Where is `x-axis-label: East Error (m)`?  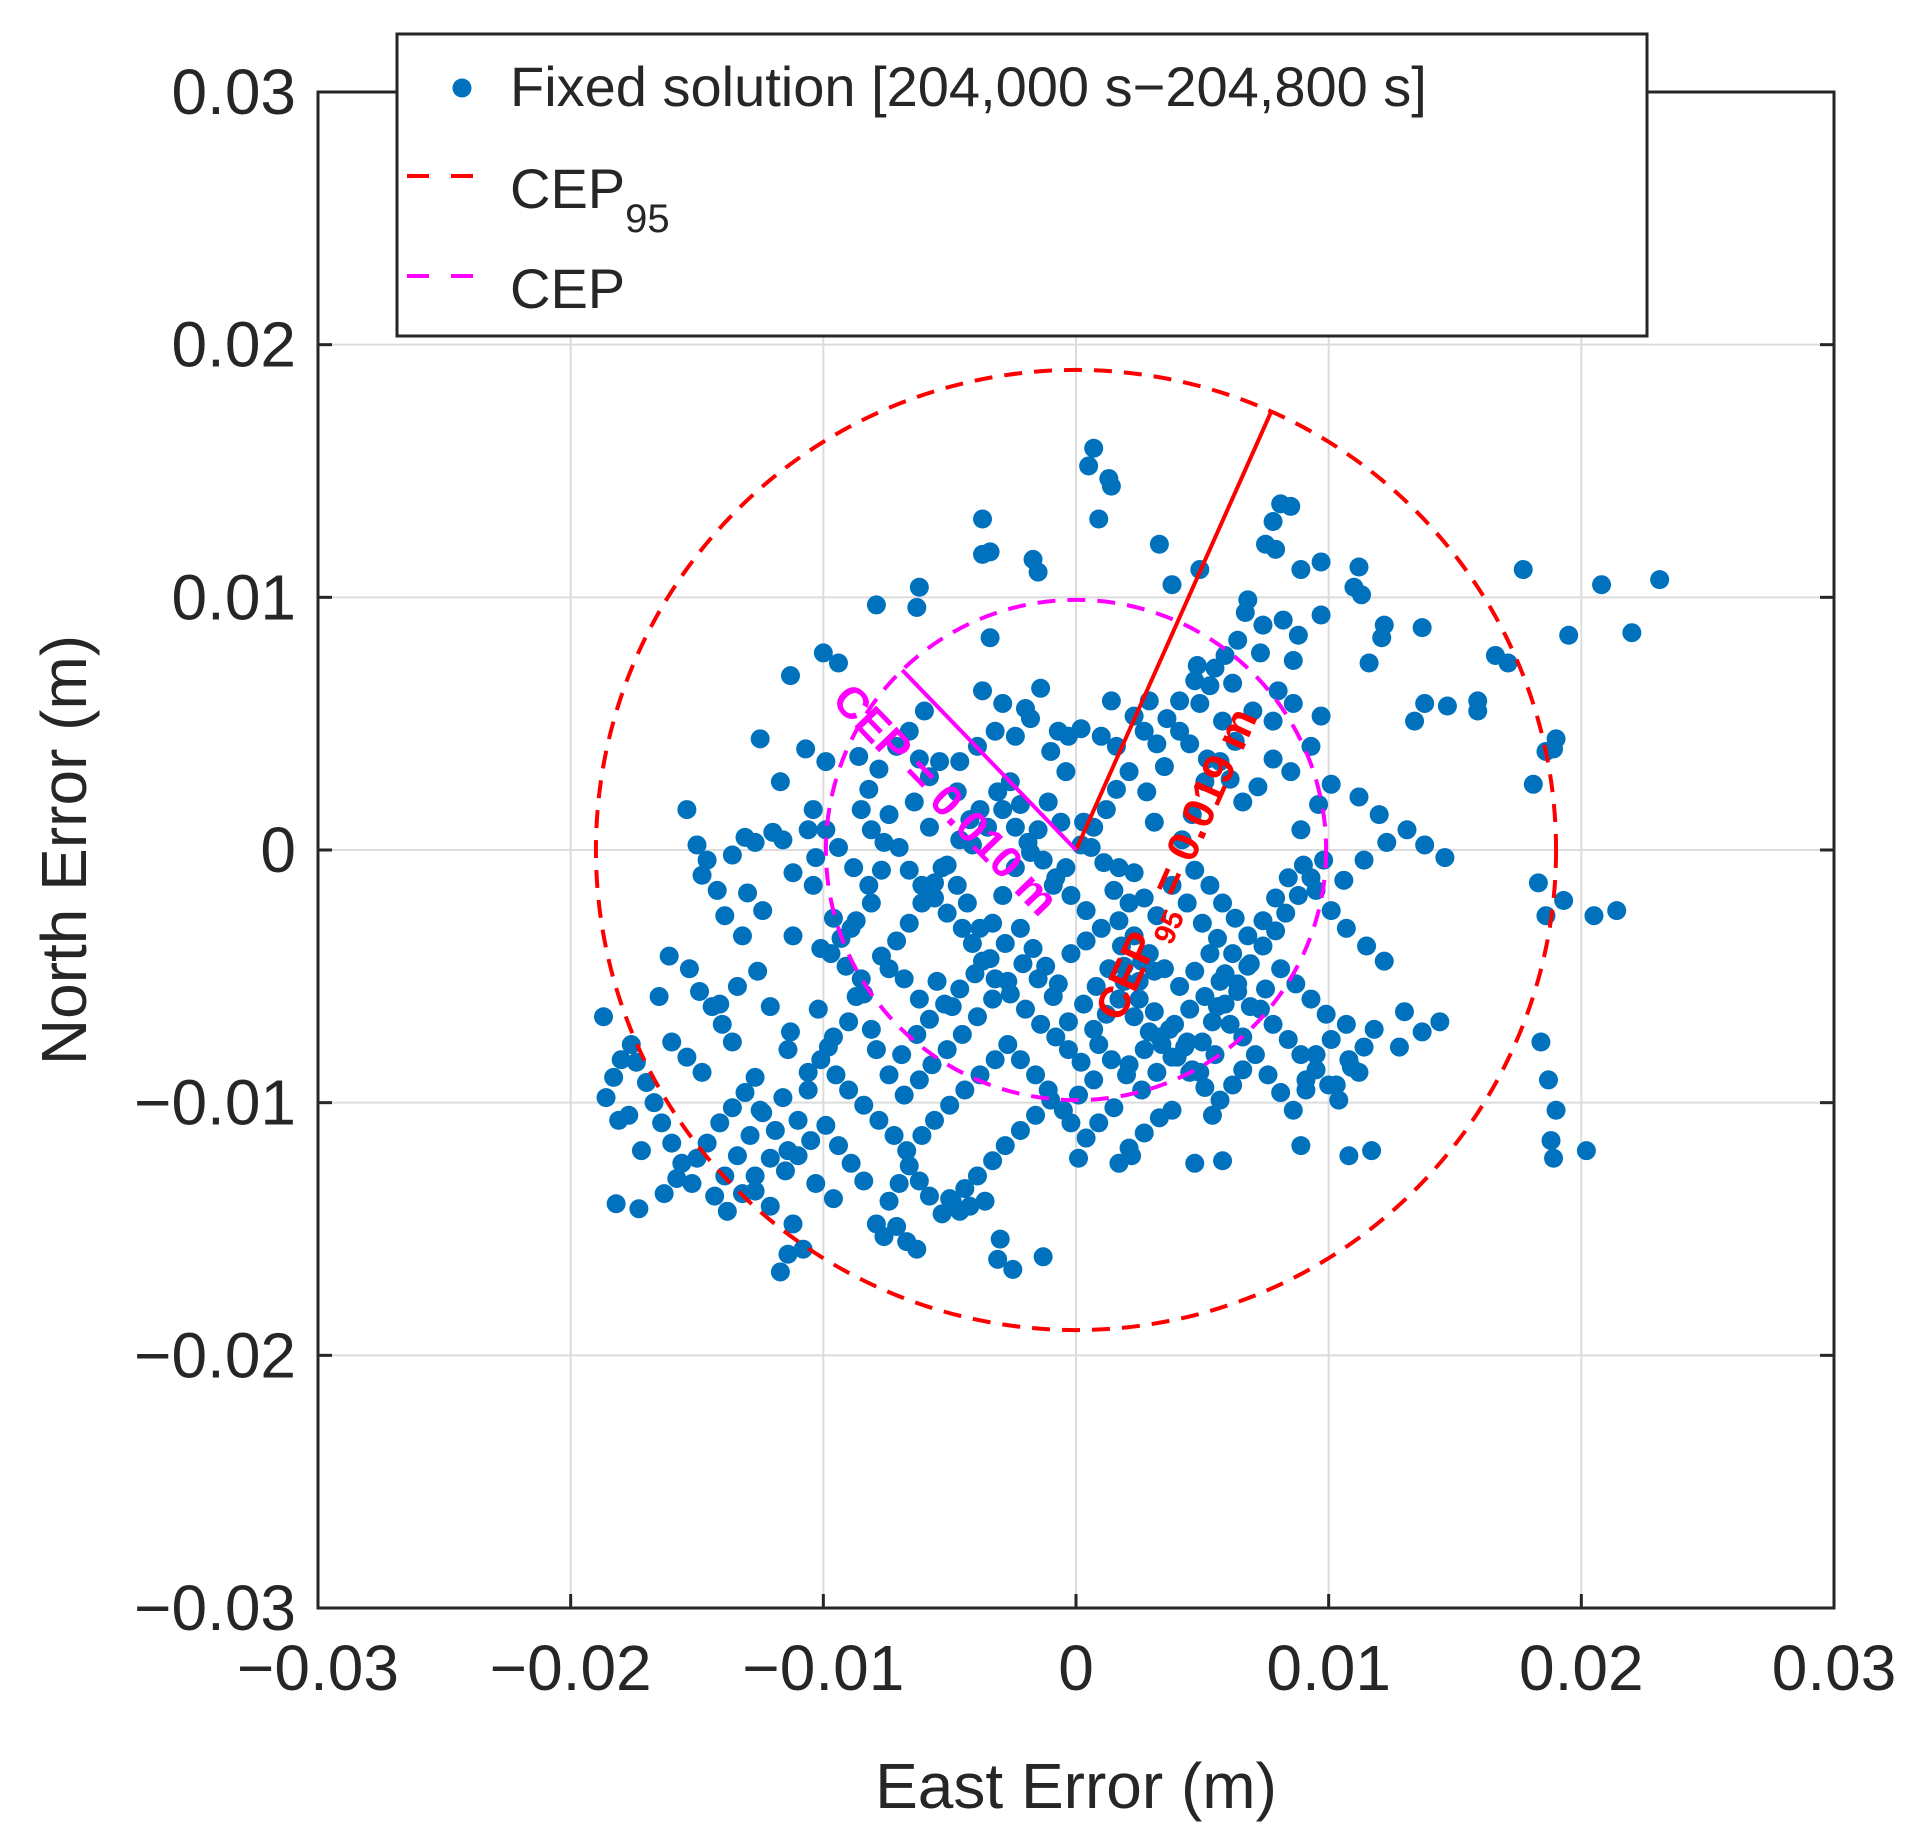 x-axis-label: East Error (m) is located at coordinates (1076, 1786).